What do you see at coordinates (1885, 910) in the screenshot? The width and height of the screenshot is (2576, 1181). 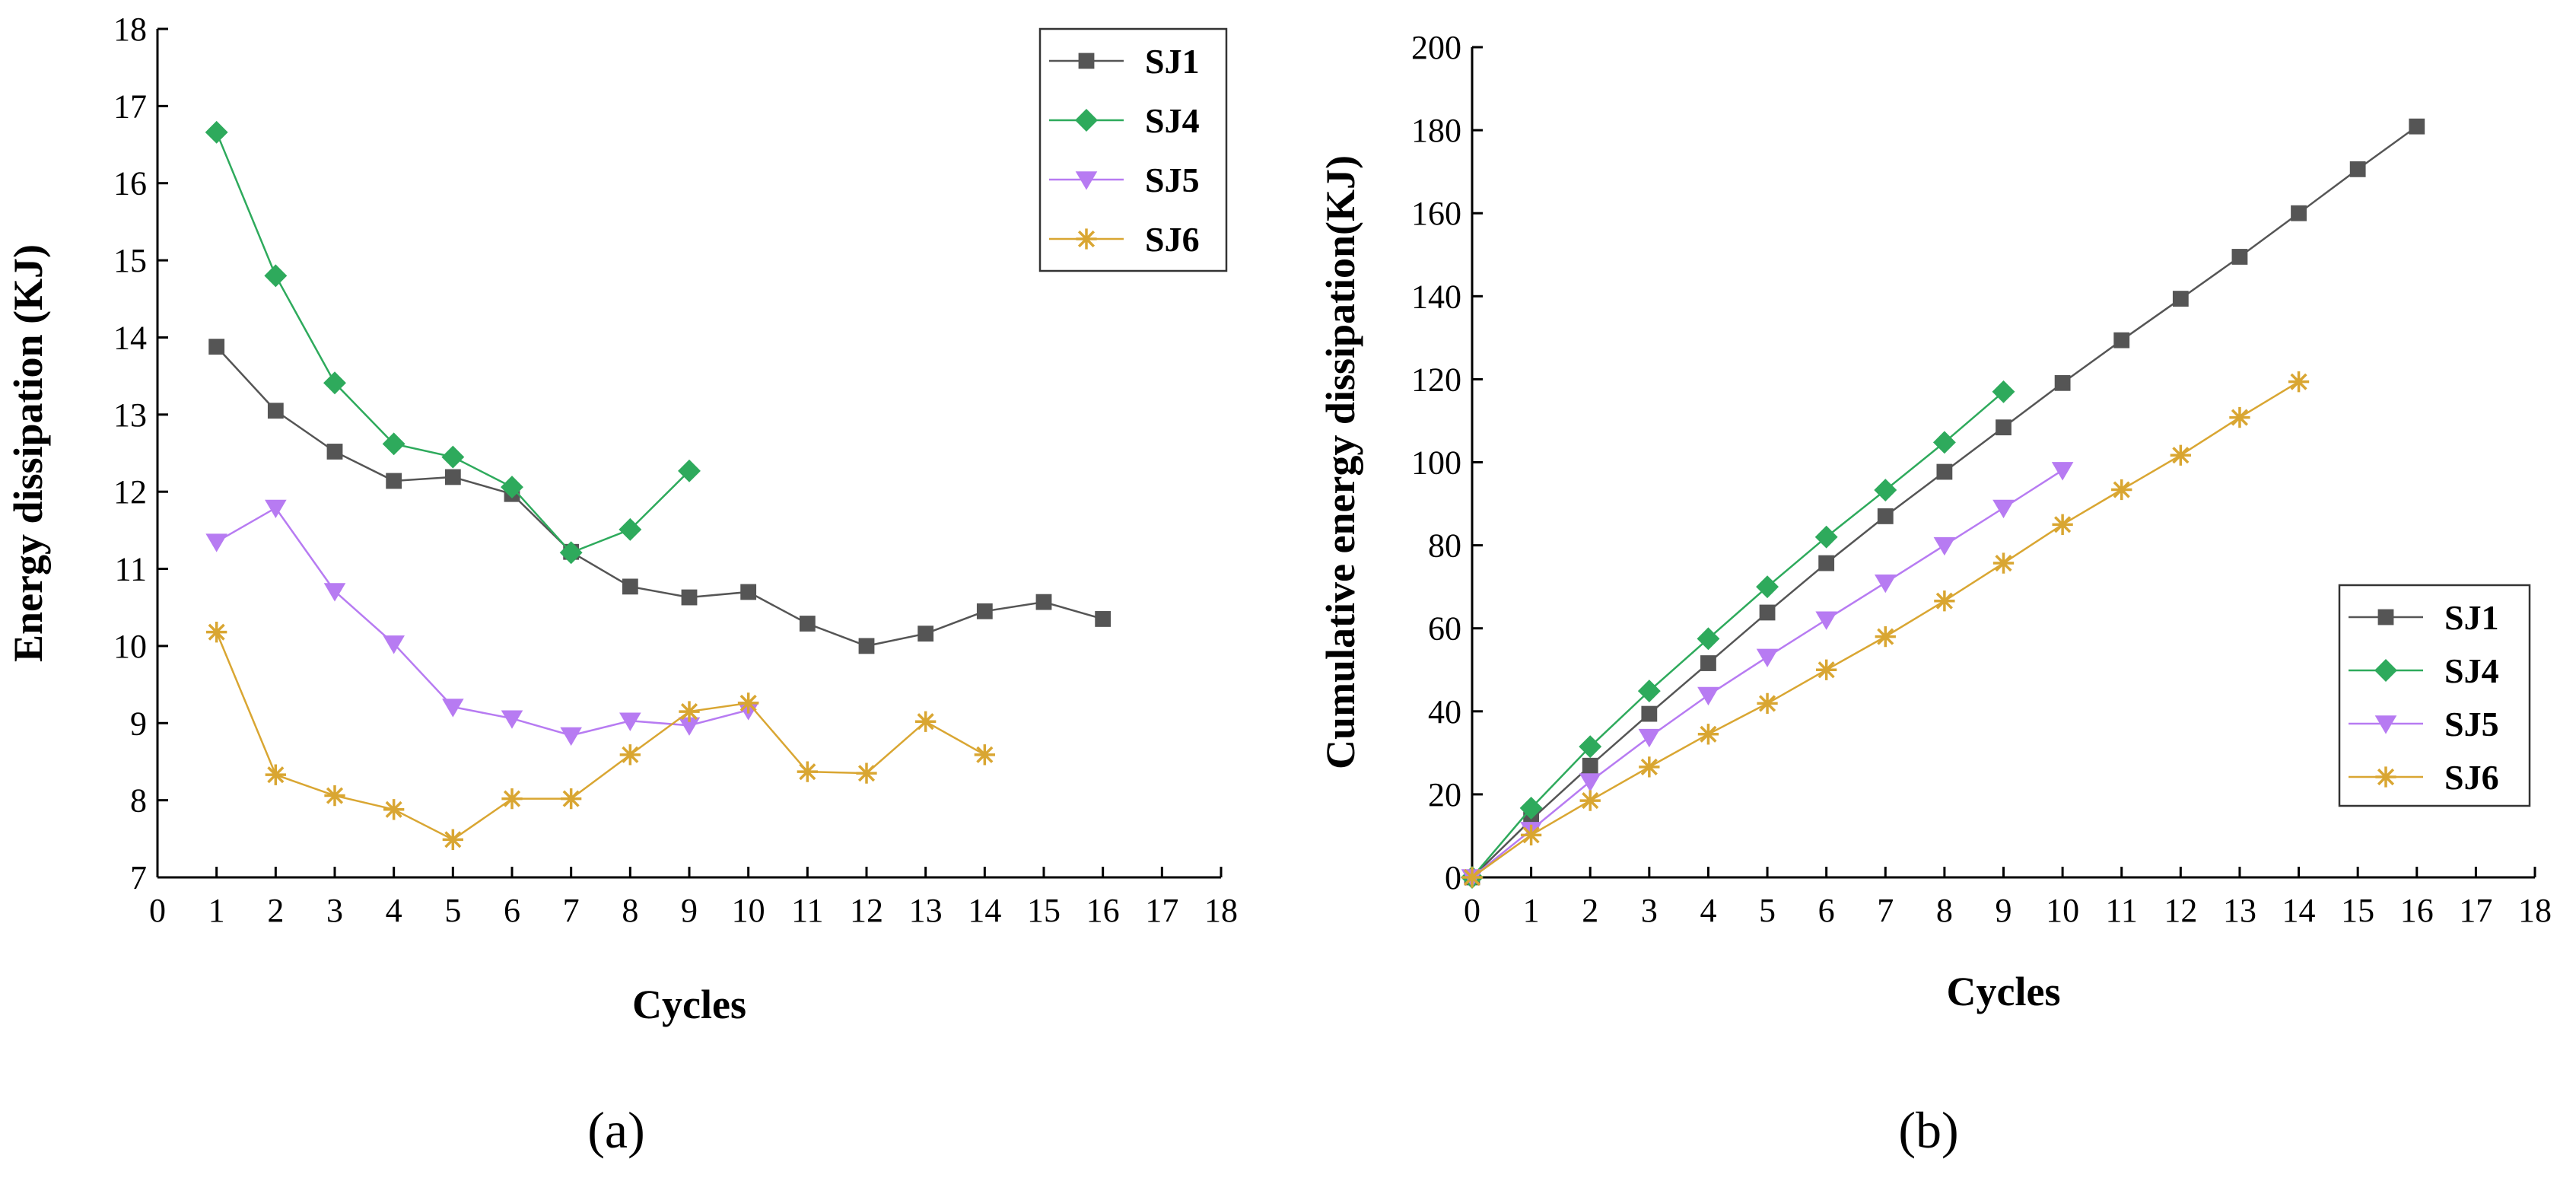 I see `x-tick-label: 7` at bounding box center [1885, 910].